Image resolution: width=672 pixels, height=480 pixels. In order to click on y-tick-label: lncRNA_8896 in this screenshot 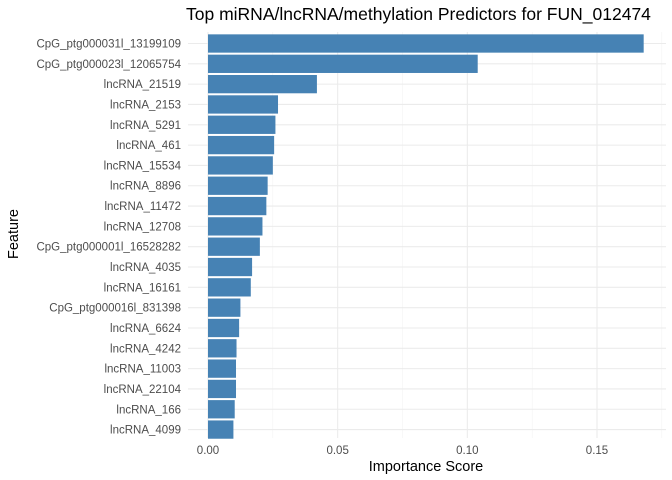, I will do `click(145, 187)`.